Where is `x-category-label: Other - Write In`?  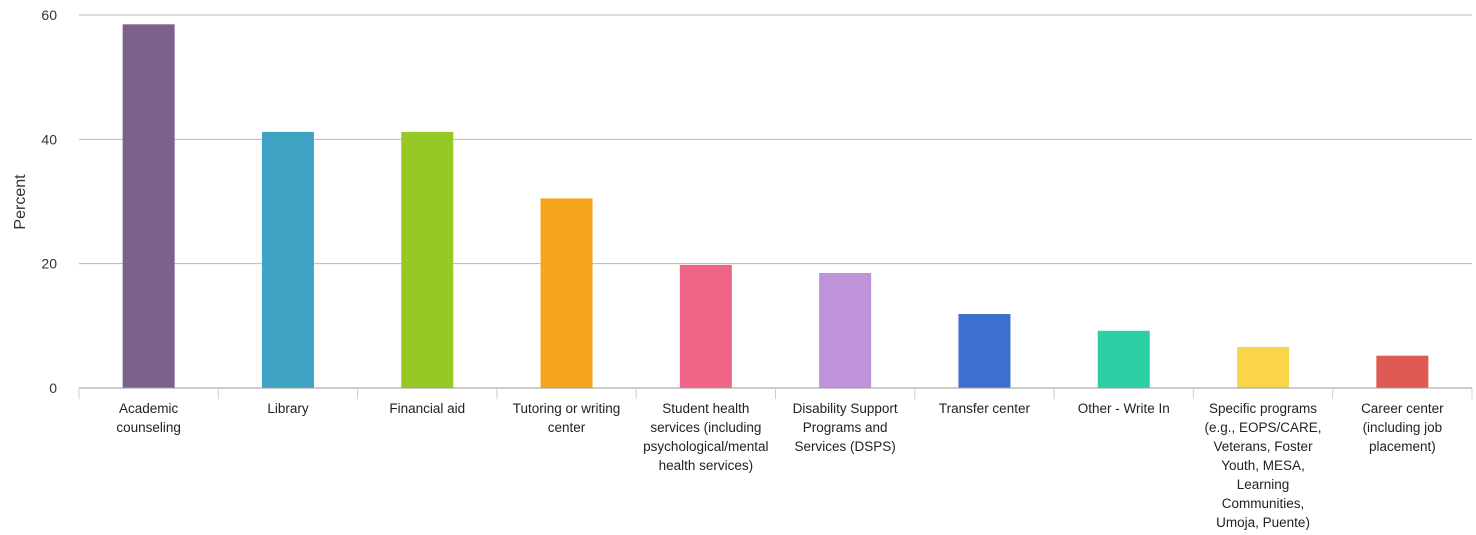
x-category-label: Other - Write In is located at coordinates (1124, 408).